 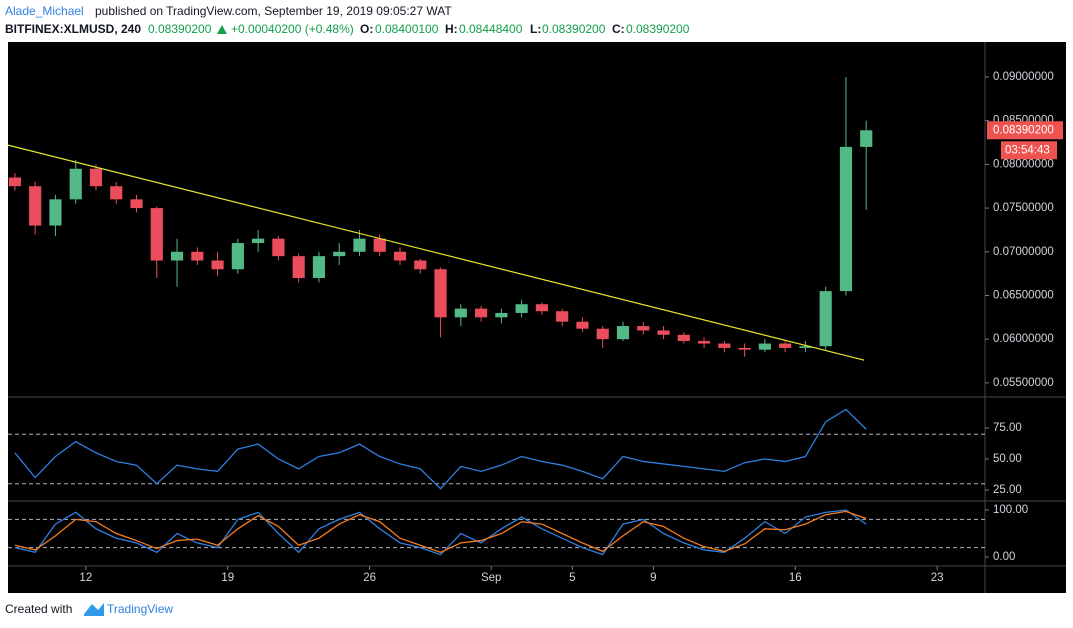 What do you see at coordinates (653, 578) in the screenshot?
I see `x-tick-label: 9` at bounding box center [653, 578].